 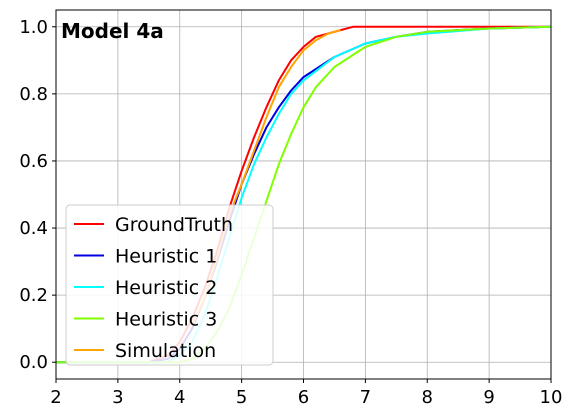 What do you see at coordinates (33, 27) in the screenshot?
I see `y-tick-label: 1.0` at bounding box center [33, 27].